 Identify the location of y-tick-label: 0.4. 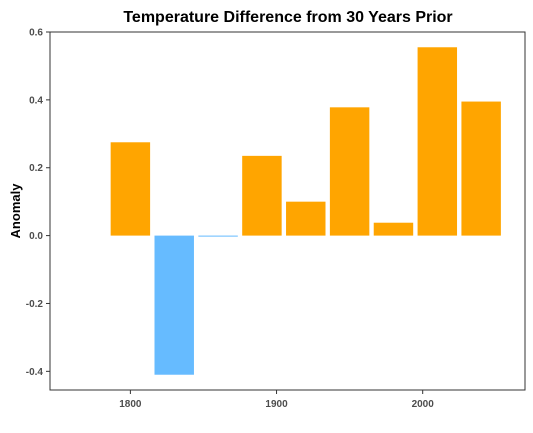
(36, 100).